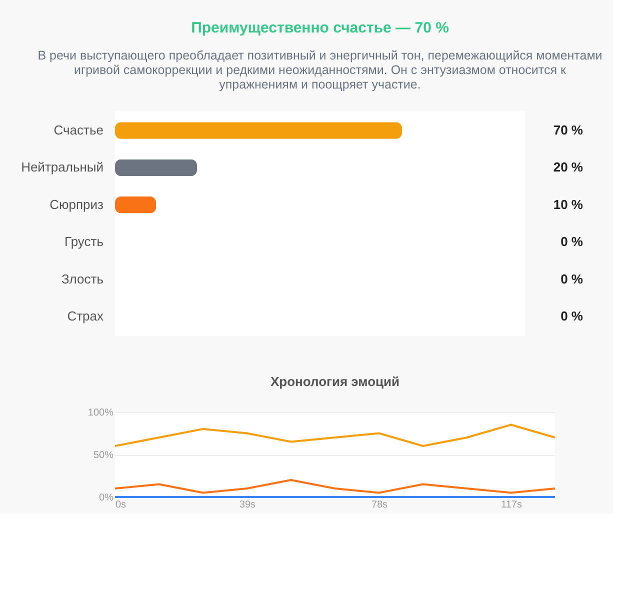 The image size is (640, 595). Describe the element at coordinates (79, 130) in the screenshot. I see `y-tick-label: Счастье` at that location.